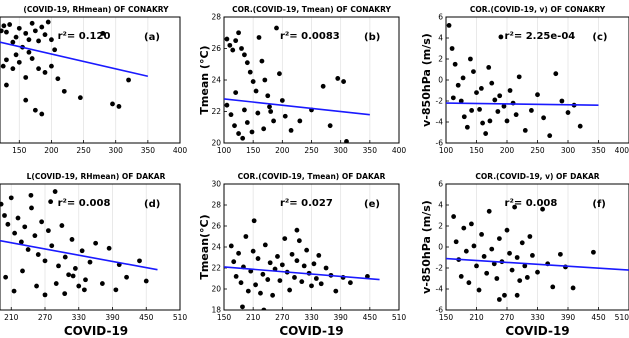 The height and width of the screenshot is (338, 629). I want to click on r-squared-annotation: r²= 0.027, so click(306, 203).